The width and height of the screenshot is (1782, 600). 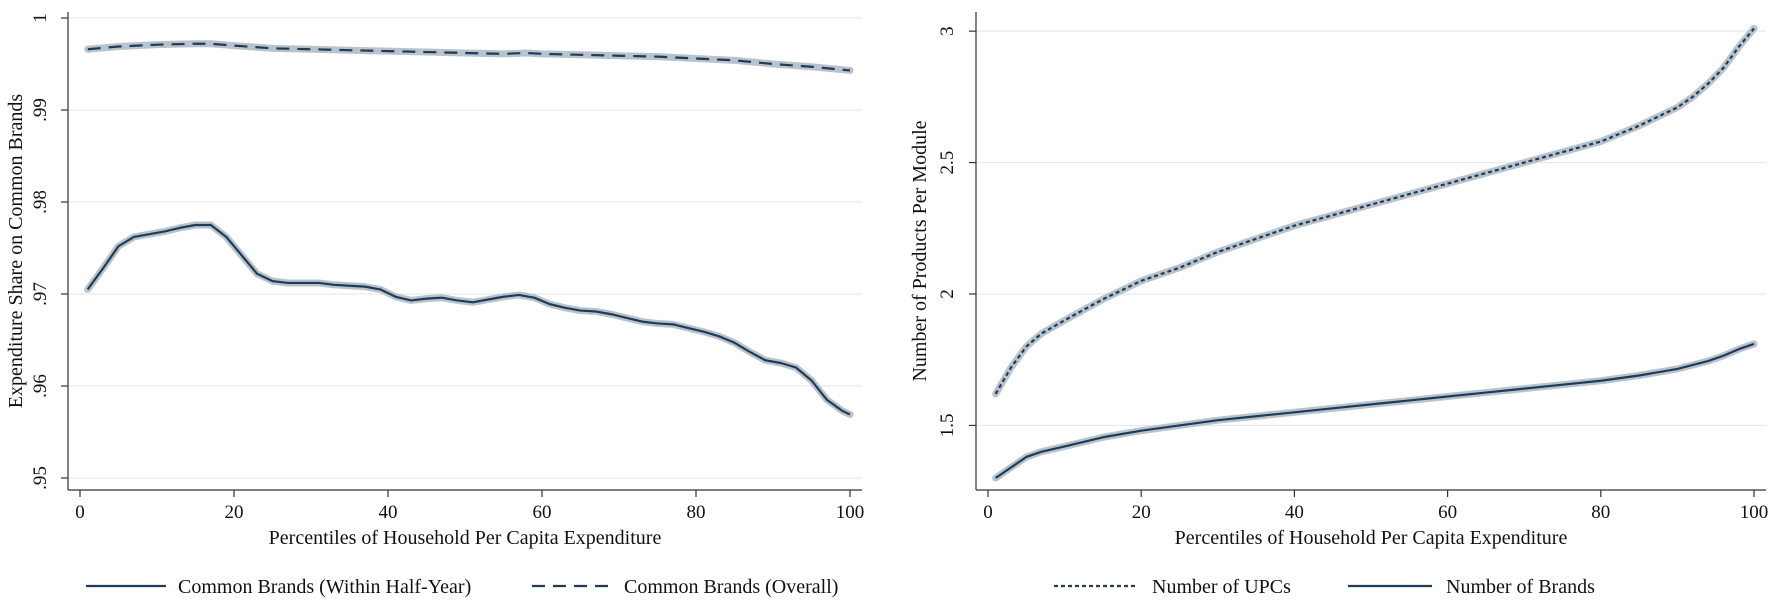 What do you see at coordinates (1221, 587) in the screenshot?
I see `legend-label: Number of UPCs` at bounding box center [1221, 587].